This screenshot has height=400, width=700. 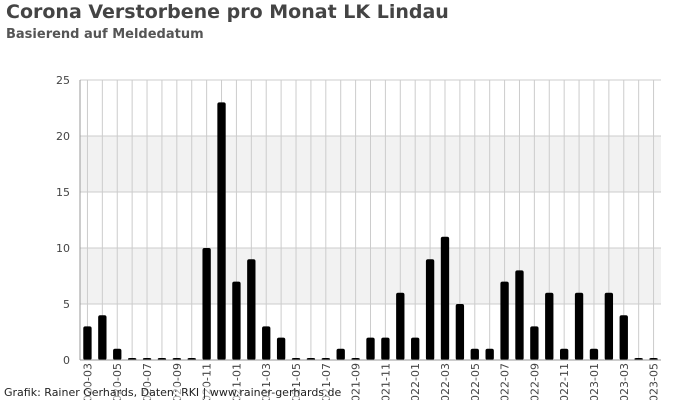 I want to click on x-tick-label: 2022-09, so click(x=534, y=381).